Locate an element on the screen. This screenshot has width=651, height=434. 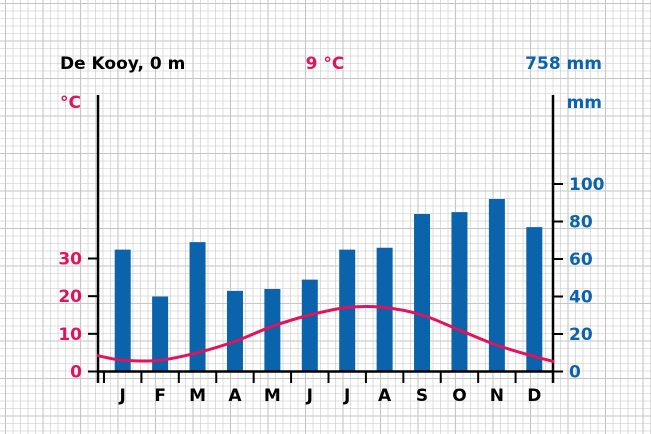
month-label-8: A is located at coordinates (385, 396).